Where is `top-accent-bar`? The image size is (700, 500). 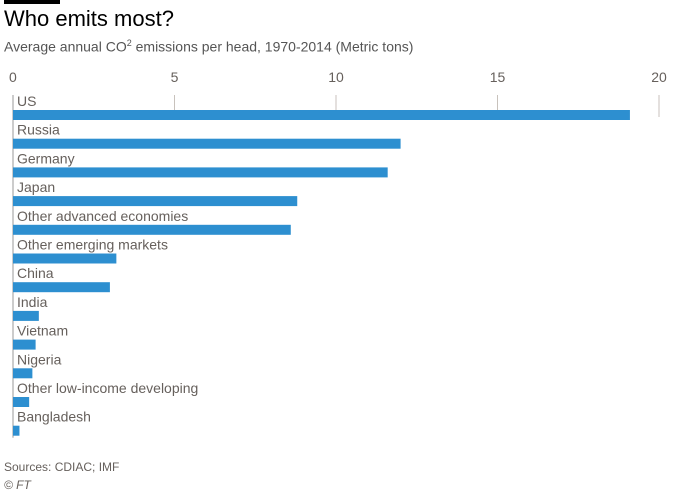
top-accent-bar is located at coordinates (32, 2).